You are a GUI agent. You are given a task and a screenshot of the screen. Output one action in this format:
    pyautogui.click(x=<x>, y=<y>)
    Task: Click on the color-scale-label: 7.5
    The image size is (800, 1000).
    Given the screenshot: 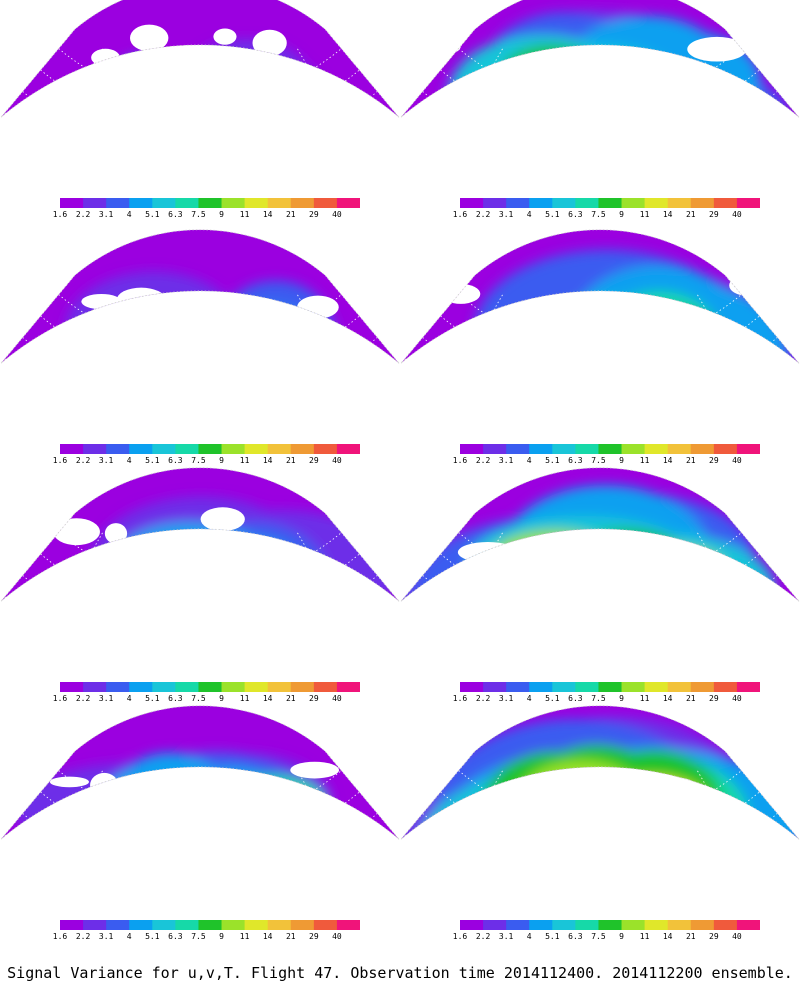 What is the action you would take?
    pyautogui.click(x=198, y=936)
    